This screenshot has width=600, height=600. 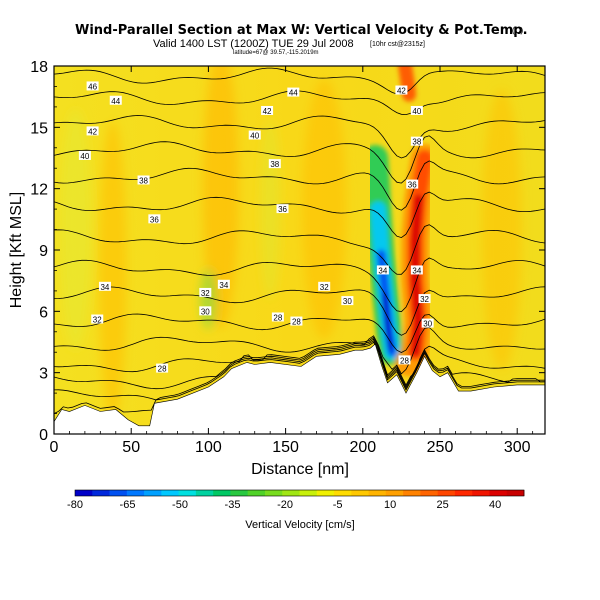 What do you see at coordinates (299, 525) in the screenshot?
I see `colorbar-label: Vertical Velocity [cm/s]` at bounding box center [299, 525].